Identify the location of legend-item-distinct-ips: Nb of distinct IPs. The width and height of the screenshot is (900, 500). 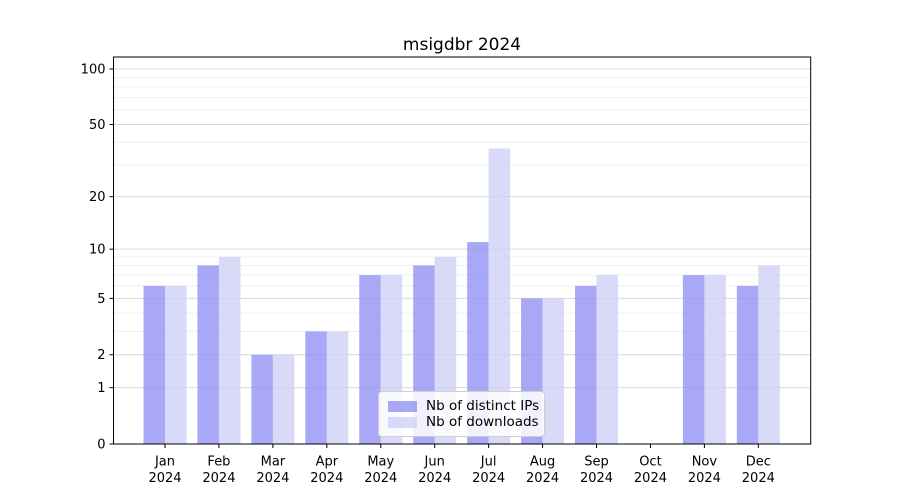
(463, 406).